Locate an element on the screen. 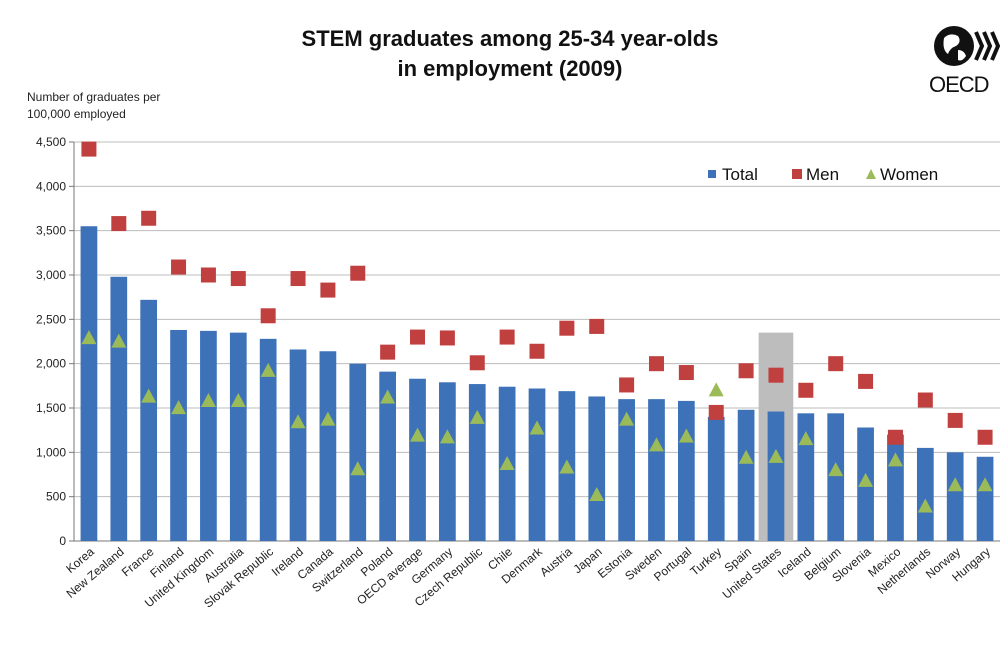 Image resolution: width=1005 pixels, height=658 pixels. marker-women-hungary is located at coordinates (985, 484).